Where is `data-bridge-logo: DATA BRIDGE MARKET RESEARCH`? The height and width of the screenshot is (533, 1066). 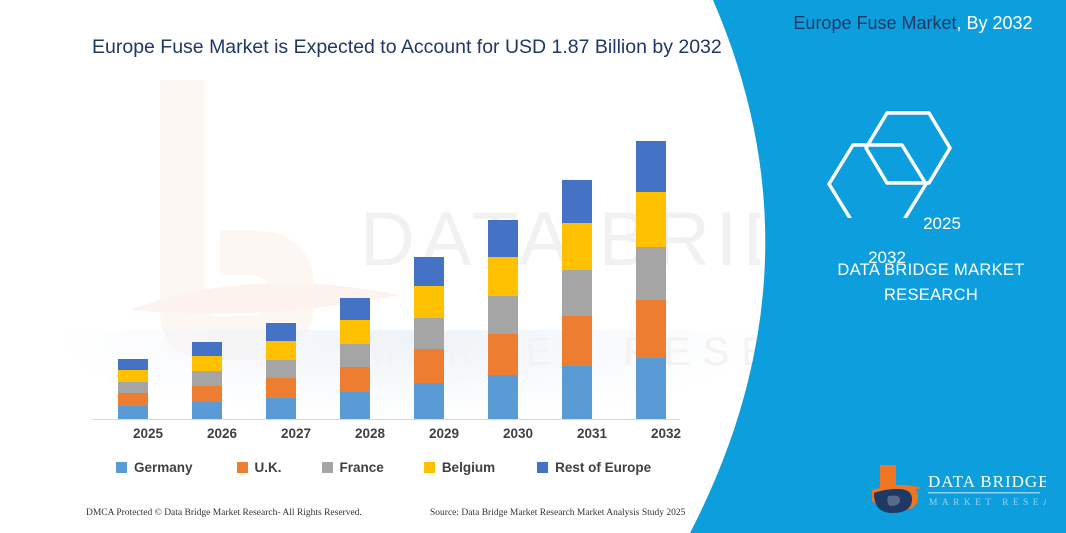 data-bridge-logo: DATA BRIDGE MARKET RESEARCH is located at coordinates (966, 489).